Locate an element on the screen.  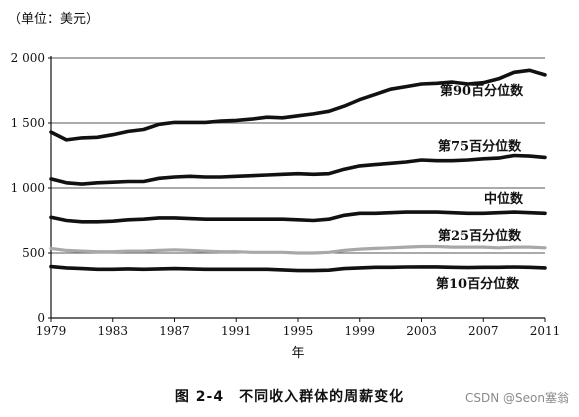
x-tick-label: 2011 is located at coordinates (545, 331).